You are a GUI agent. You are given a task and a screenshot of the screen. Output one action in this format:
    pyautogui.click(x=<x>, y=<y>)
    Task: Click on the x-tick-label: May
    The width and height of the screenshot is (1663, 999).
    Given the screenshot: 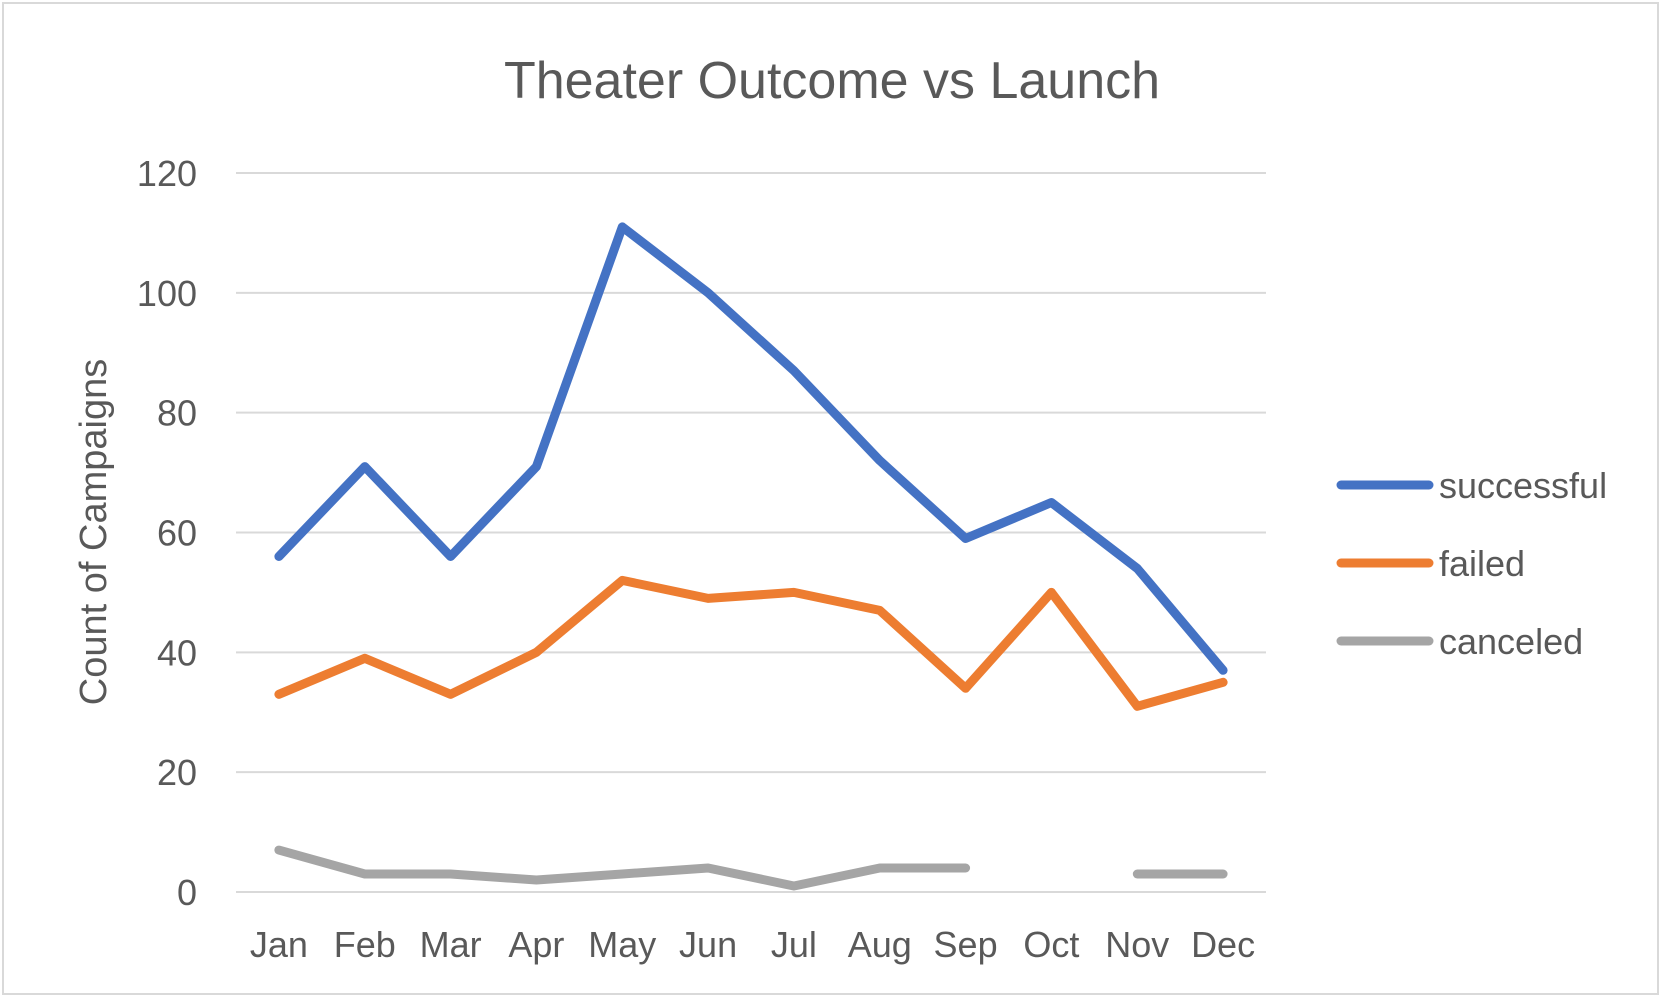 What is the action you would take?
    pyautogui.click(x=622, y=944)
    